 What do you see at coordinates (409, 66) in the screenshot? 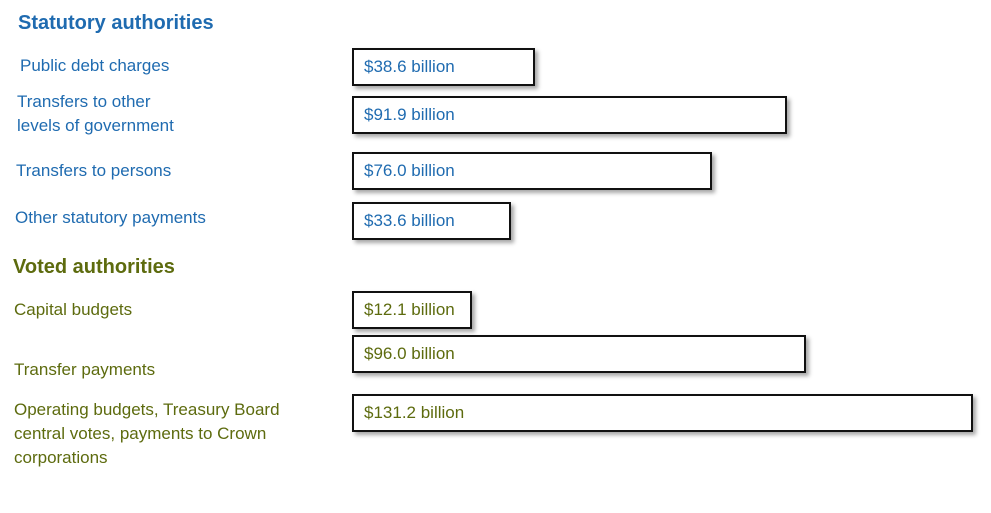
I see `bar-value-label: $38.6 billion` at bounding box center [409, 66].